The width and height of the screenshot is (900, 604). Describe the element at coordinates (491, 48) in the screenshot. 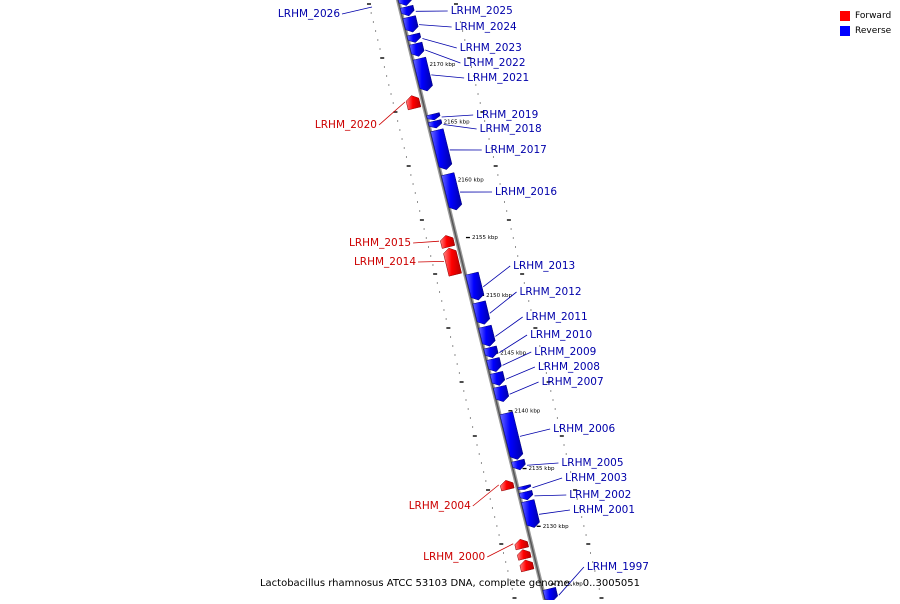

I see `gene-label: LRHM_2023` at that location.